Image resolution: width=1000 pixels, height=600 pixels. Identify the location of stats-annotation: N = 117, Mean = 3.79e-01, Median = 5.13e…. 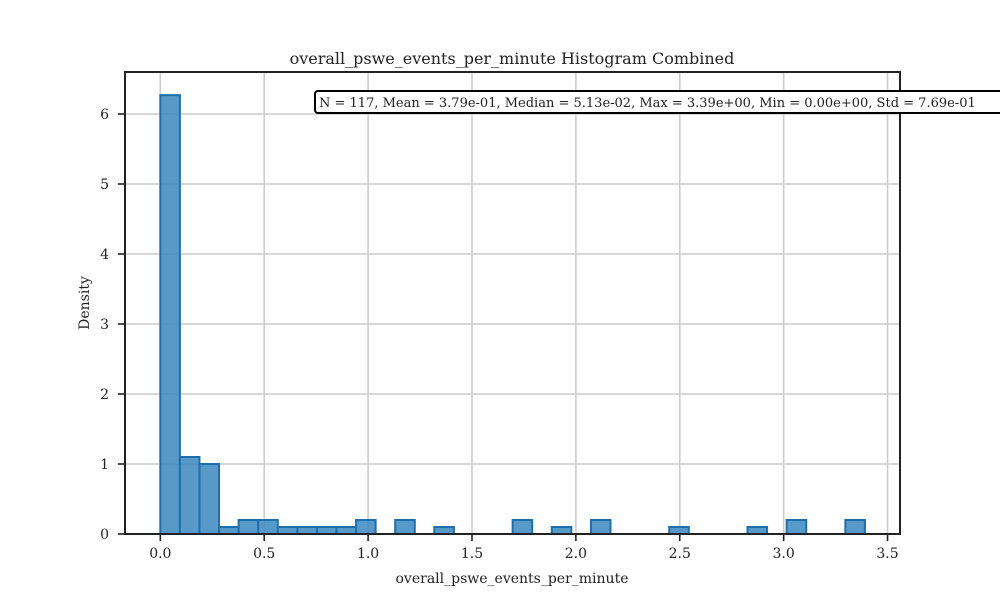
(657, 102).